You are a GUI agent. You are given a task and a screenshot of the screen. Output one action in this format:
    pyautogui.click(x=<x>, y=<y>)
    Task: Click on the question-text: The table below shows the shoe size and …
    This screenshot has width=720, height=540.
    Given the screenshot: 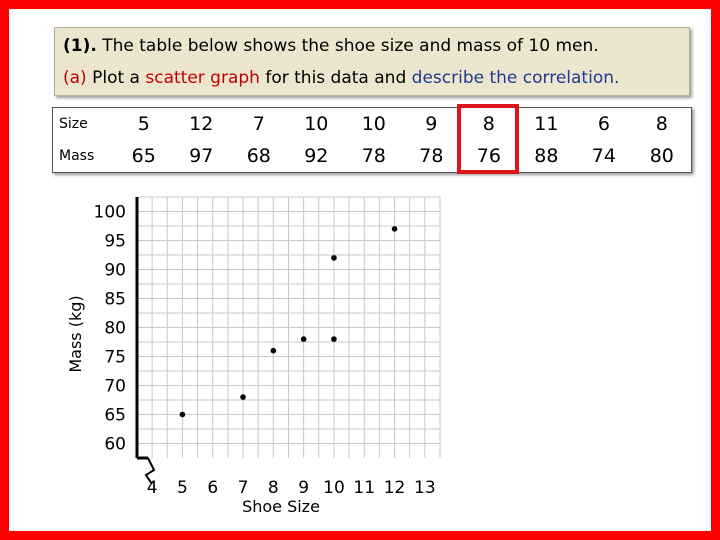 What is the action you would take?
    pyautogui.click(x=350, y=46)
    